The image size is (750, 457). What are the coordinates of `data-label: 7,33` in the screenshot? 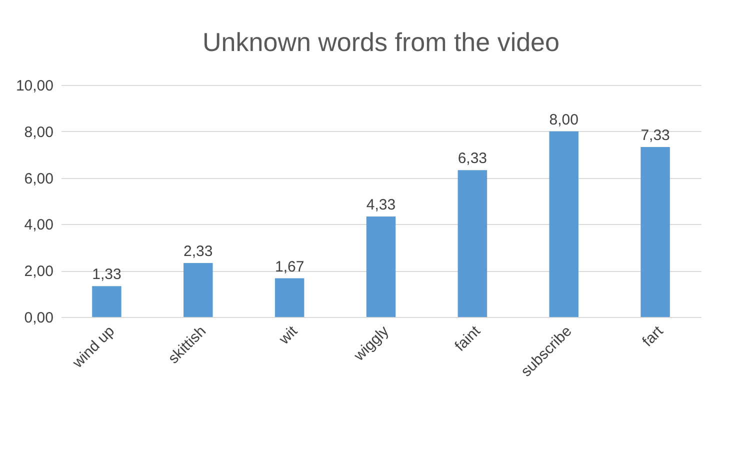 It's located at (655, 135).